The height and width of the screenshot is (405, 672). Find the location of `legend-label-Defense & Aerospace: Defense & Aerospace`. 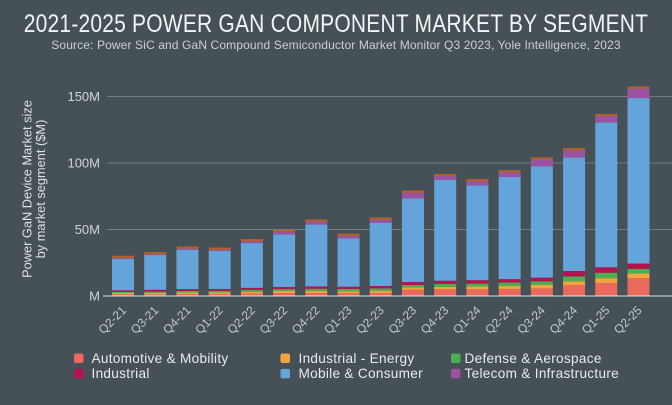

legend-label-Defense & Aerospace: Defense & Aerospace is located at coordinates (533, 358).